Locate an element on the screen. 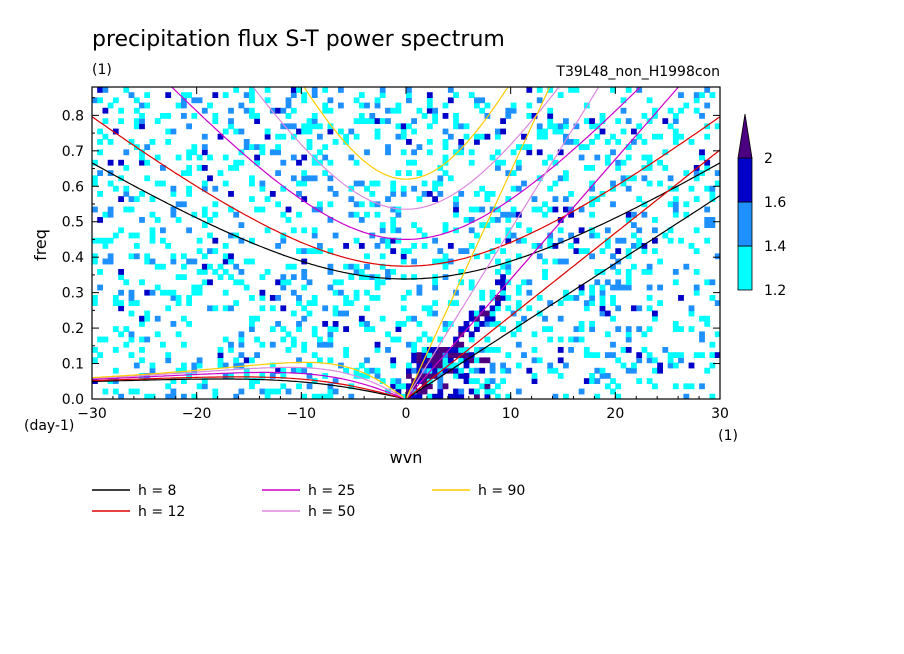  curve-kelvin-h12 is located at coordinates (562, 274).